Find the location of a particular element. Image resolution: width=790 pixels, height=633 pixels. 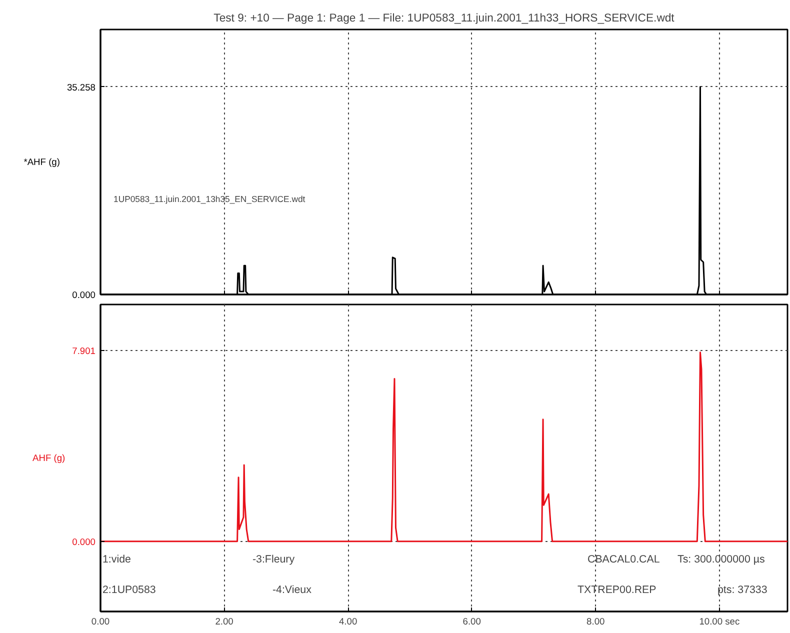

annotation: pts: 37333 is located at coordinates (743, 590).